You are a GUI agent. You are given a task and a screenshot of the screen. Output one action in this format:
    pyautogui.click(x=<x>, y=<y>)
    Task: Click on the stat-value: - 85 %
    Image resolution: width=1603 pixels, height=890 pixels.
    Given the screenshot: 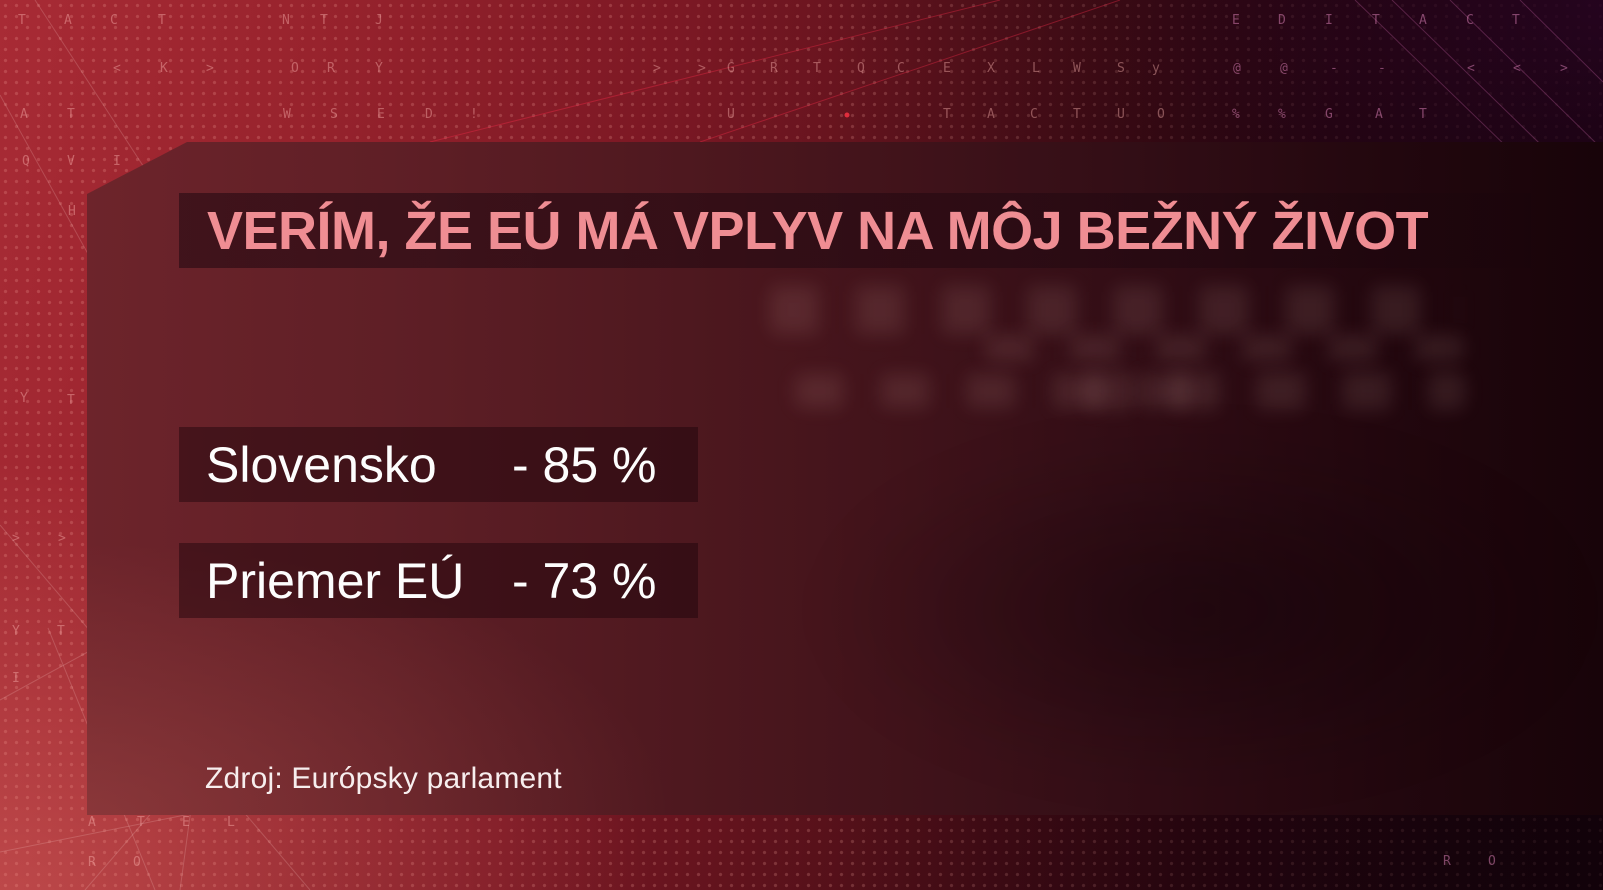 What is the action you would take?
    pyautogui.click(x=584, y=464)
    